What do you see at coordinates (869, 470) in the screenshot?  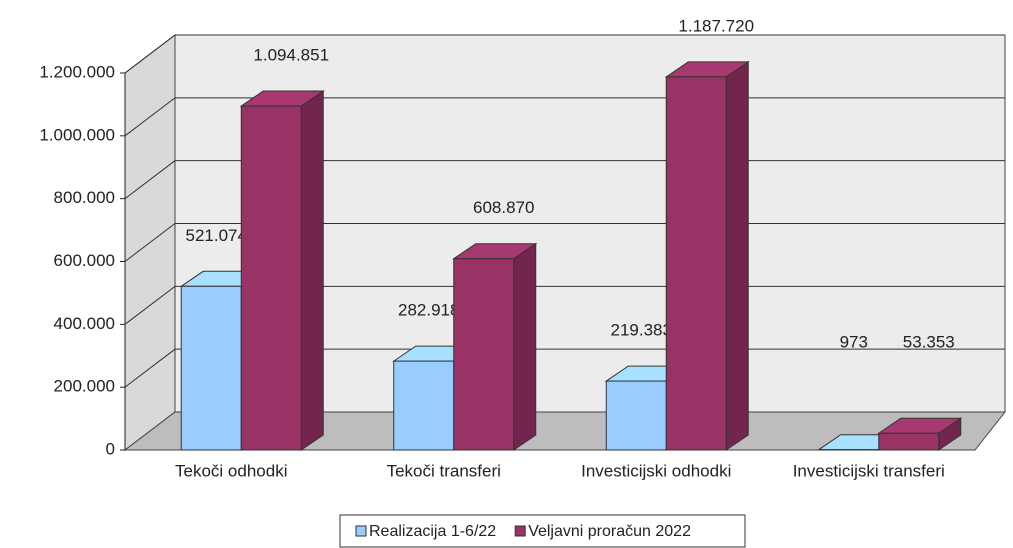 I see `x-tick-label: Investicijski transferi` at bounding box center [869, 470].